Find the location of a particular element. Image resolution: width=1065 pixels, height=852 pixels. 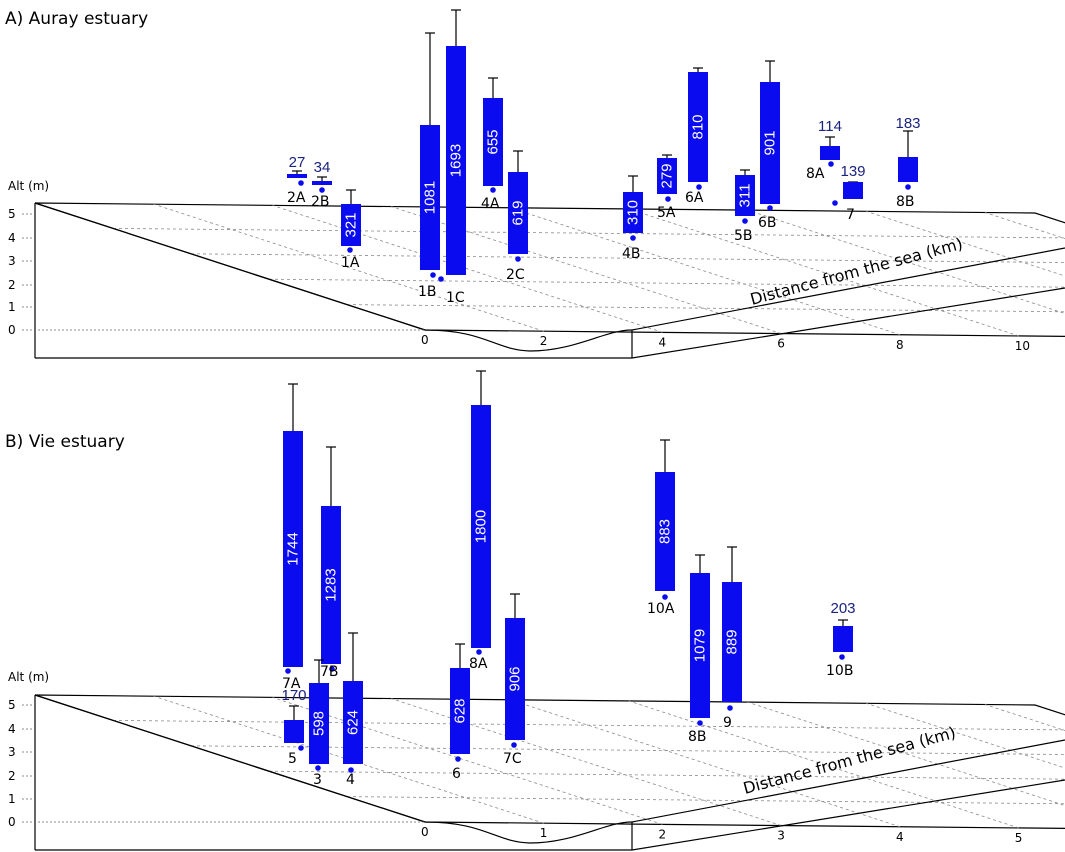

auray-alt-ticks: 0 1 2 3 4 5 is located at coordinates (216, 272).